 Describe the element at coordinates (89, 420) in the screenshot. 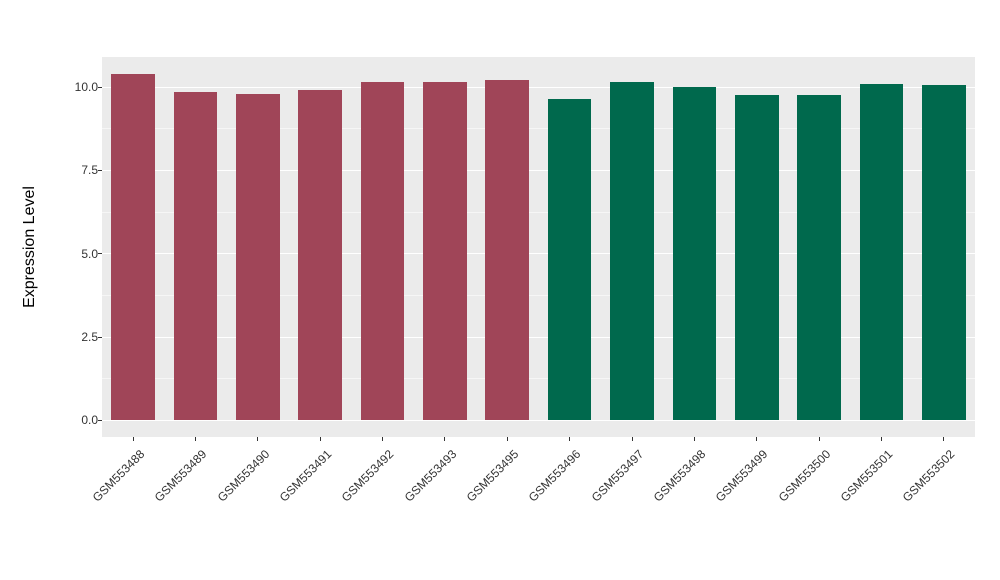

I see `y-tick-label: 0.0` at that location.